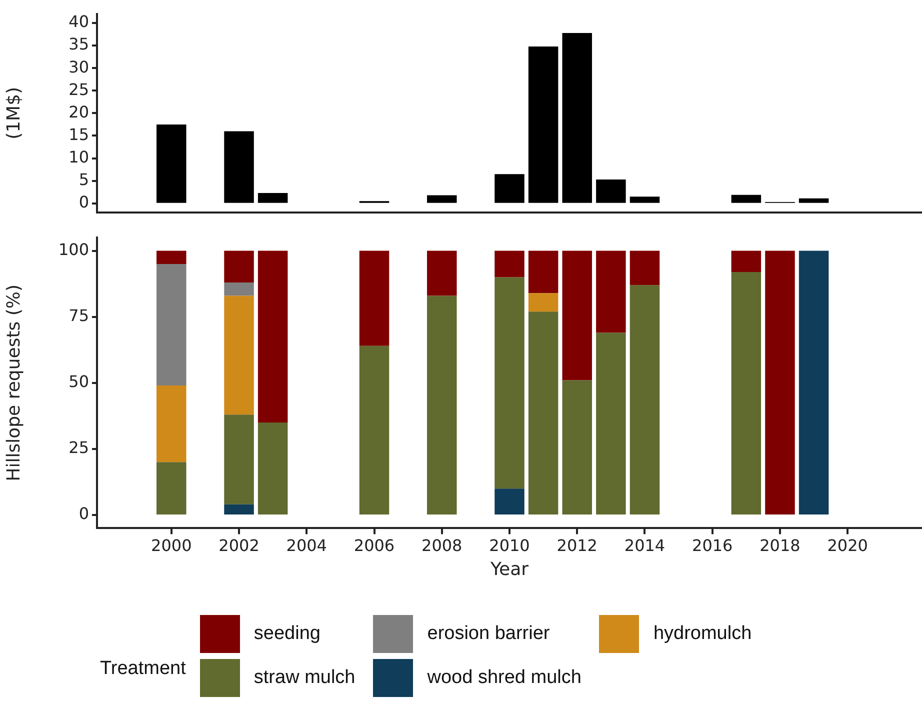  What do you see at coordinates (287, 634) in the screenshot?
I see `legend-label: seeding` at bounding box center [287, 634].